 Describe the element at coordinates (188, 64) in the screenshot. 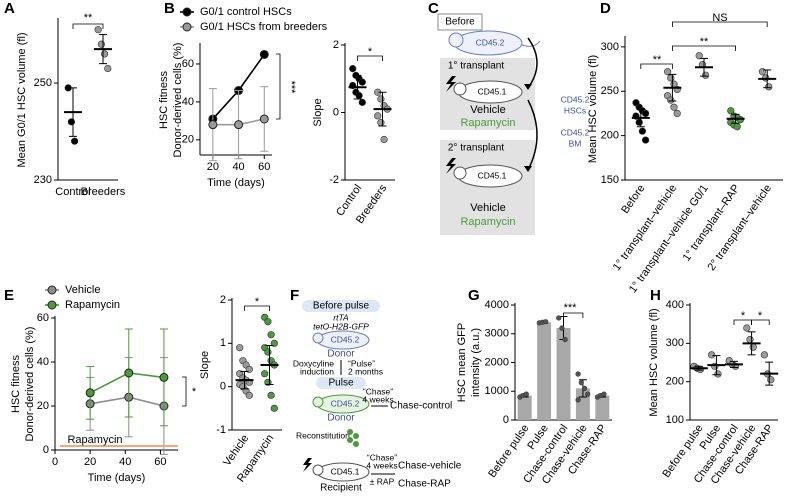

I see `y-tick-label: 60` at that location.